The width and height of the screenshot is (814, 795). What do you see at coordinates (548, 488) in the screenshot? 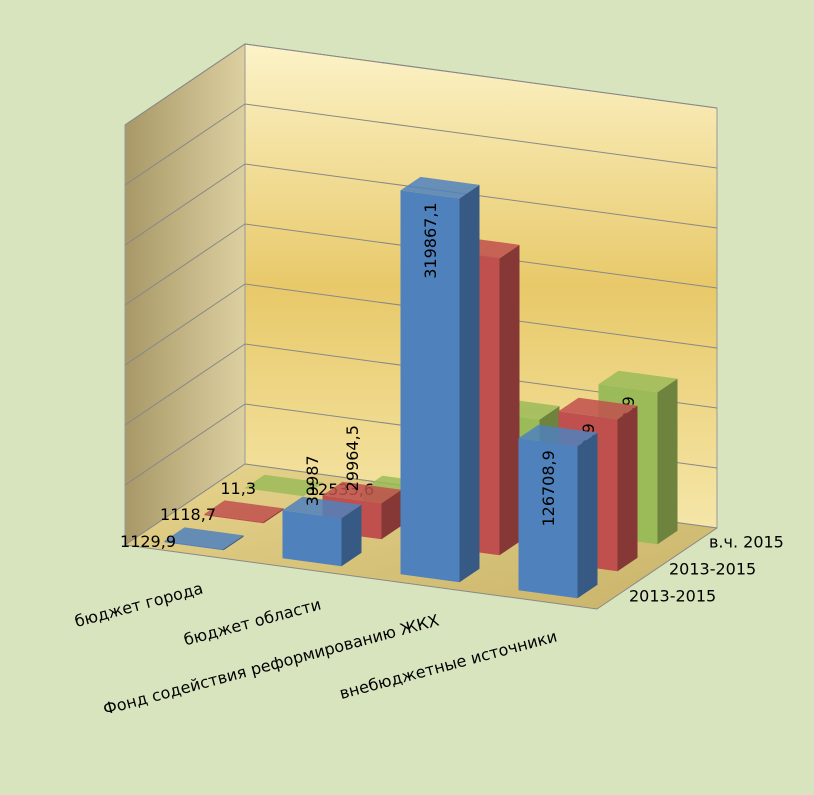
I see `value-label: 126708,9` at bounding box center [548, 488].